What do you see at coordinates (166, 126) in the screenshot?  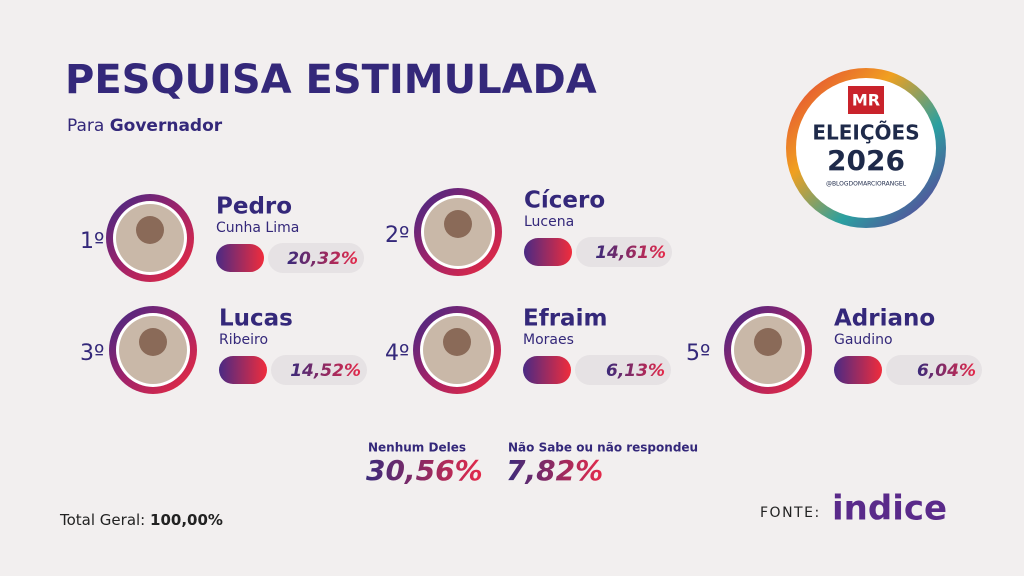 I see `subtitle-main: Governador` at bounding box center [166, 126].